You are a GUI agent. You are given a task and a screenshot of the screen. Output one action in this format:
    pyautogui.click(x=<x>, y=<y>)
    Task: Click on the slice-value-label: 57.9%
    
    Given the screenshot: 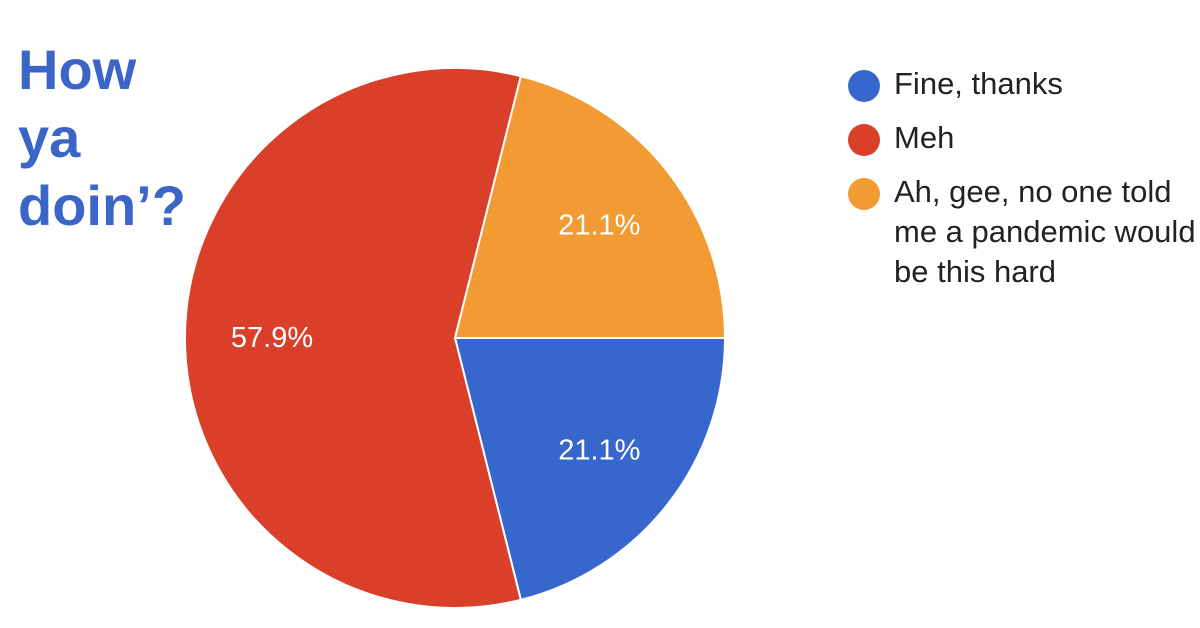 What is the action you would take?
    pyautogui.click(x=272, y=338)
    